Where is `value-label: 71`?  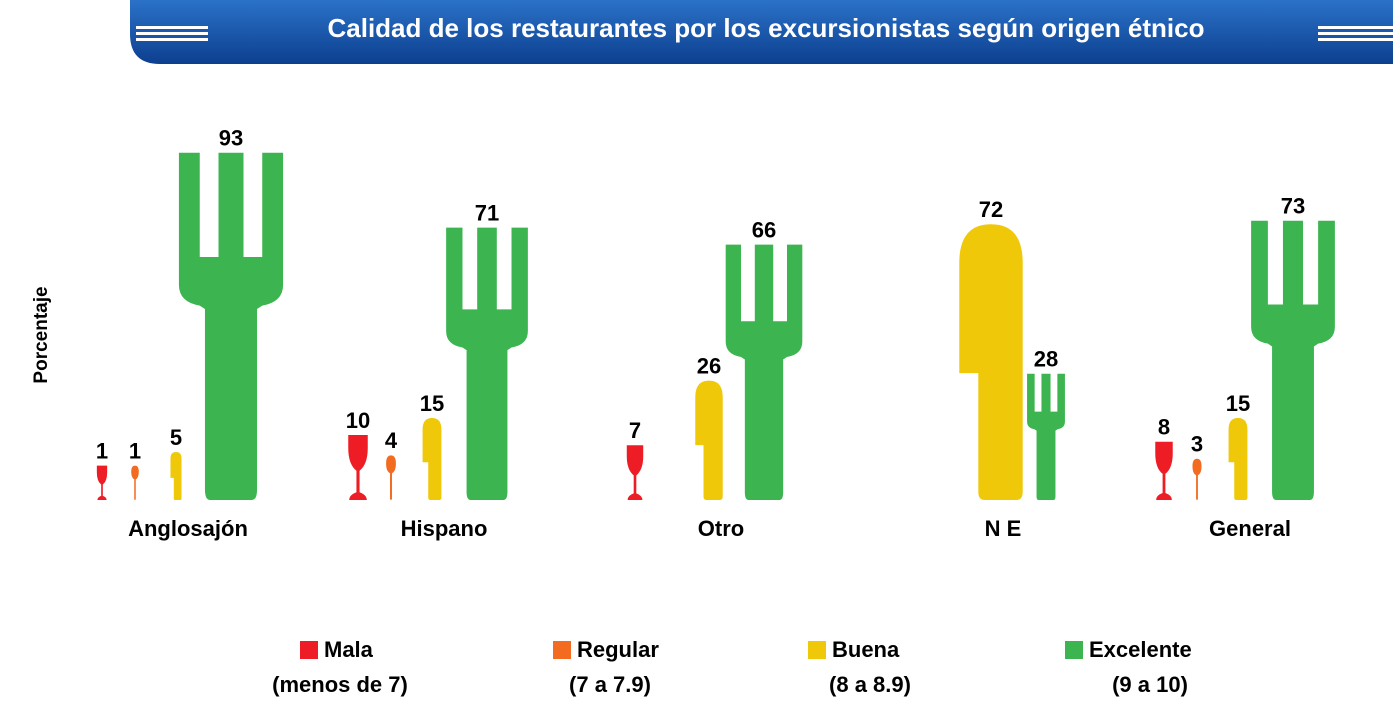 value-label: 71 is located at coordinates (487, 212).